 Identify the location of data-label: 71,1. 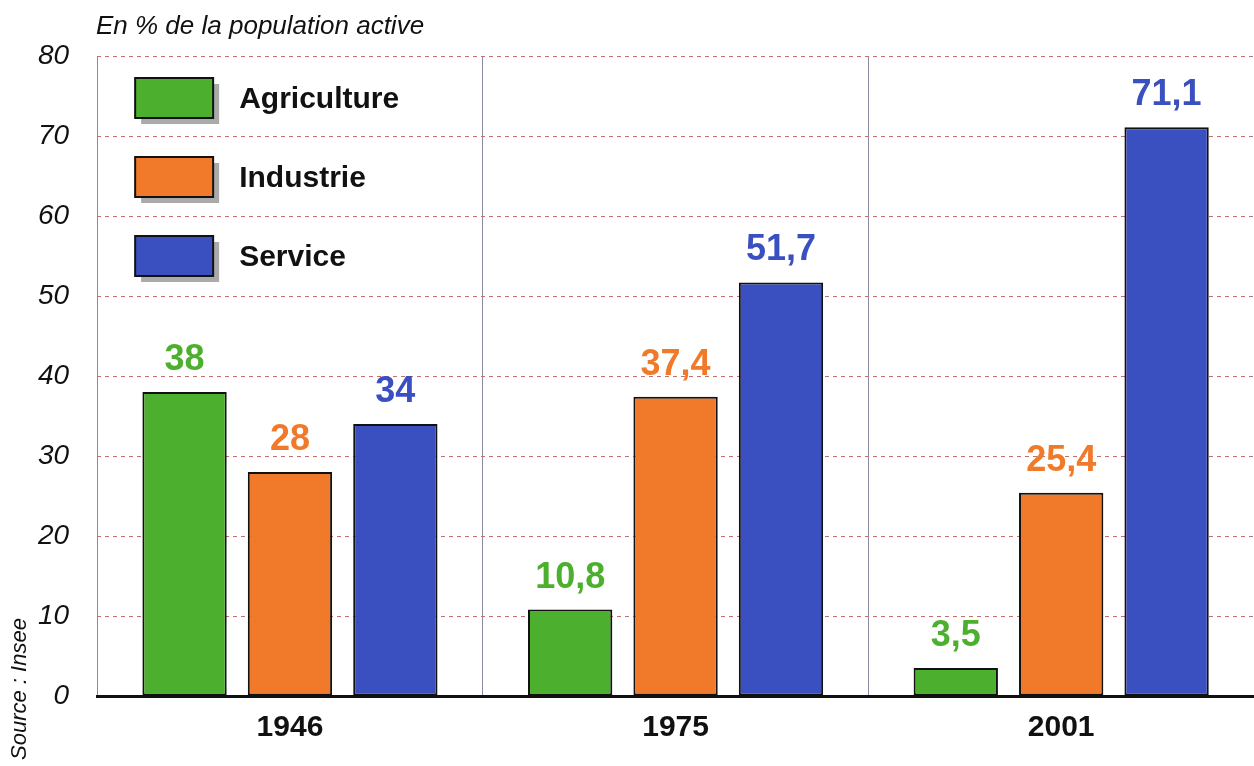
(1166, 93).